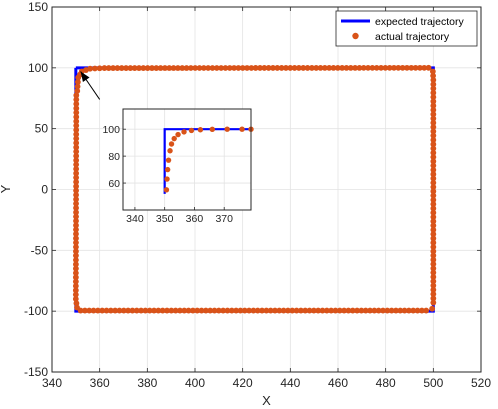  I want to click on y-tick-label: 100, so click(38, 68).